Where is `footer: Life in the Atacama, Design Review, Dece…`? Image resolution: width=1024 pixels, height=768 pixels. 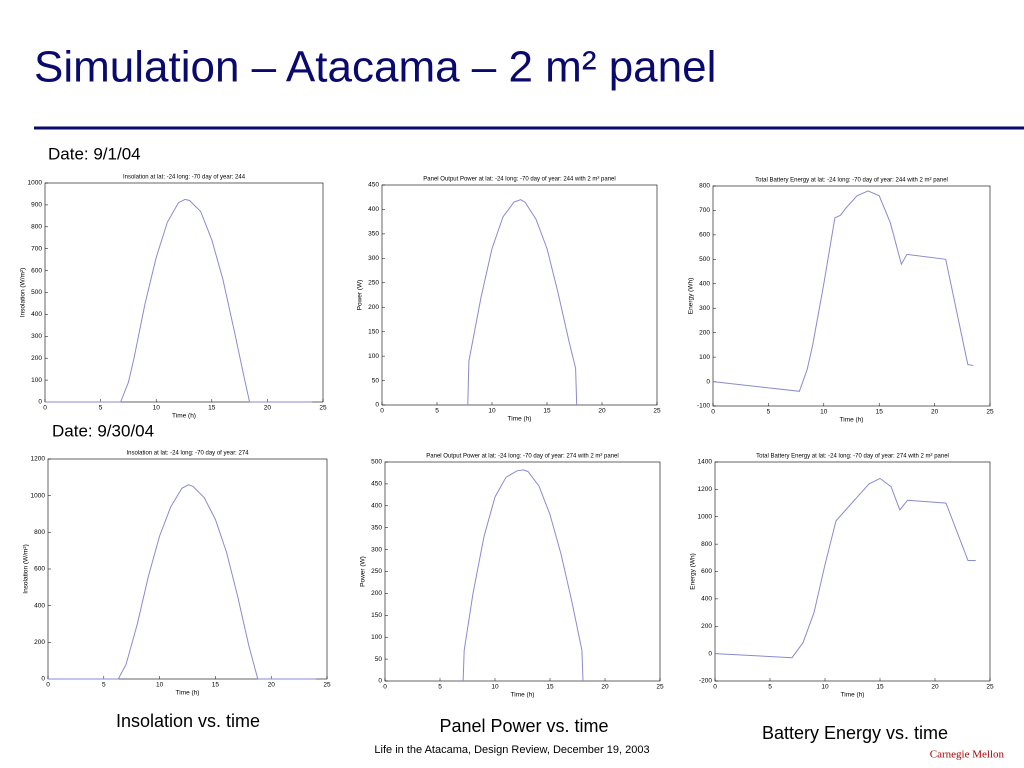 footer: Life in the Atacama, Design Review, Dece… is located at coordinates (511, 750).